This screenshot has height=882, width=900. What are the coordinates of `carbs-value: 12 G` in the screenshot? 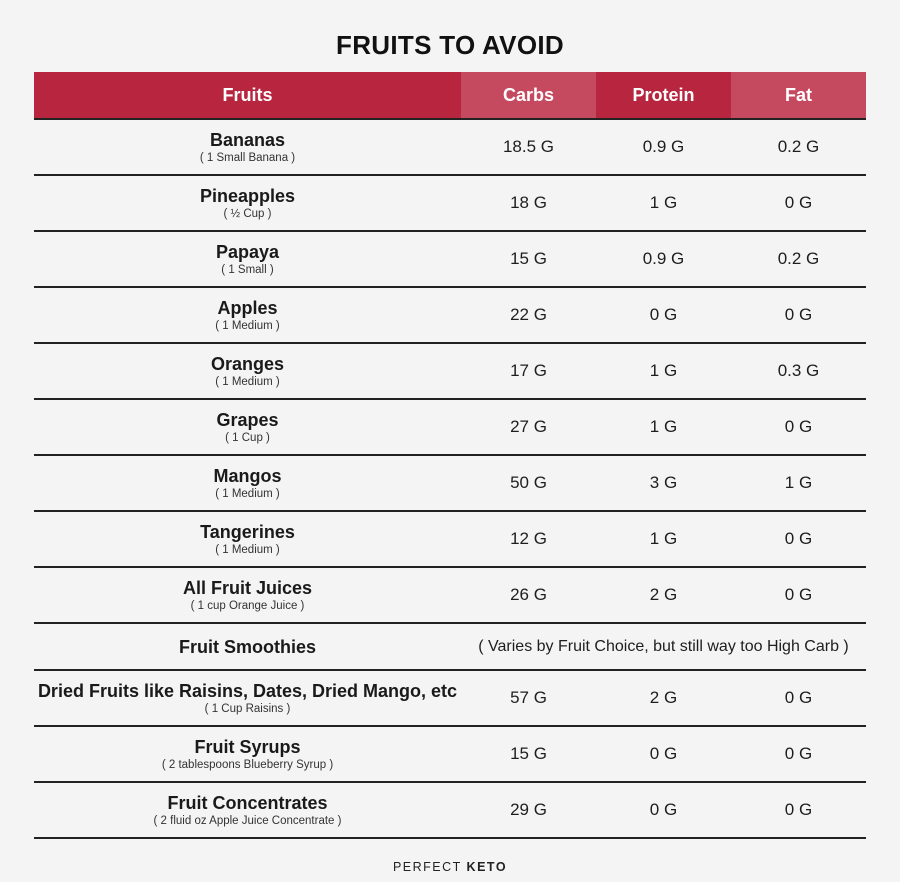 It's located at (528, 538).